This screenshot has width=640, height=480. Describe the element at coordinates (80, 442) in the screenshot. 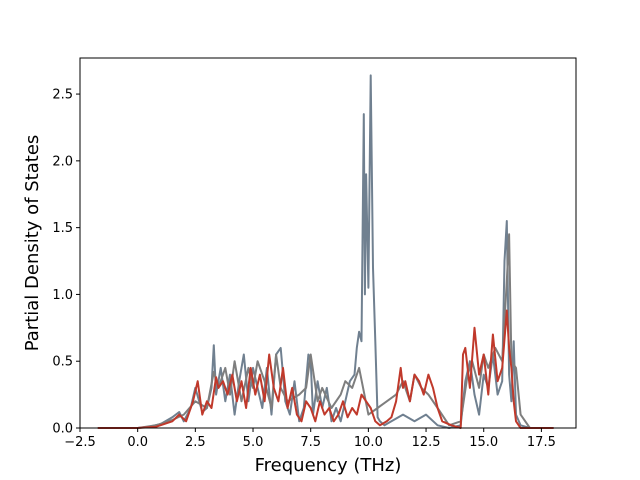

I see `x-tick-label: −2.5` at that location.